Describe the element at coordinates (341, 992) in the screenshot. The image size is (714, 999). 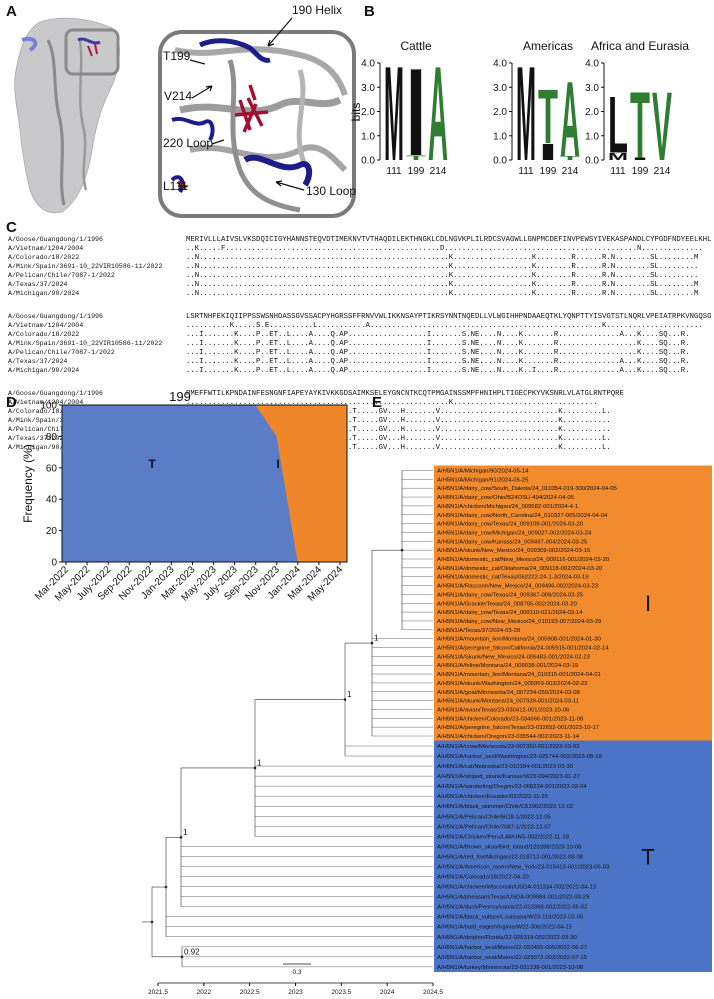
I see `x-tick-label: 2023.5` at that location.